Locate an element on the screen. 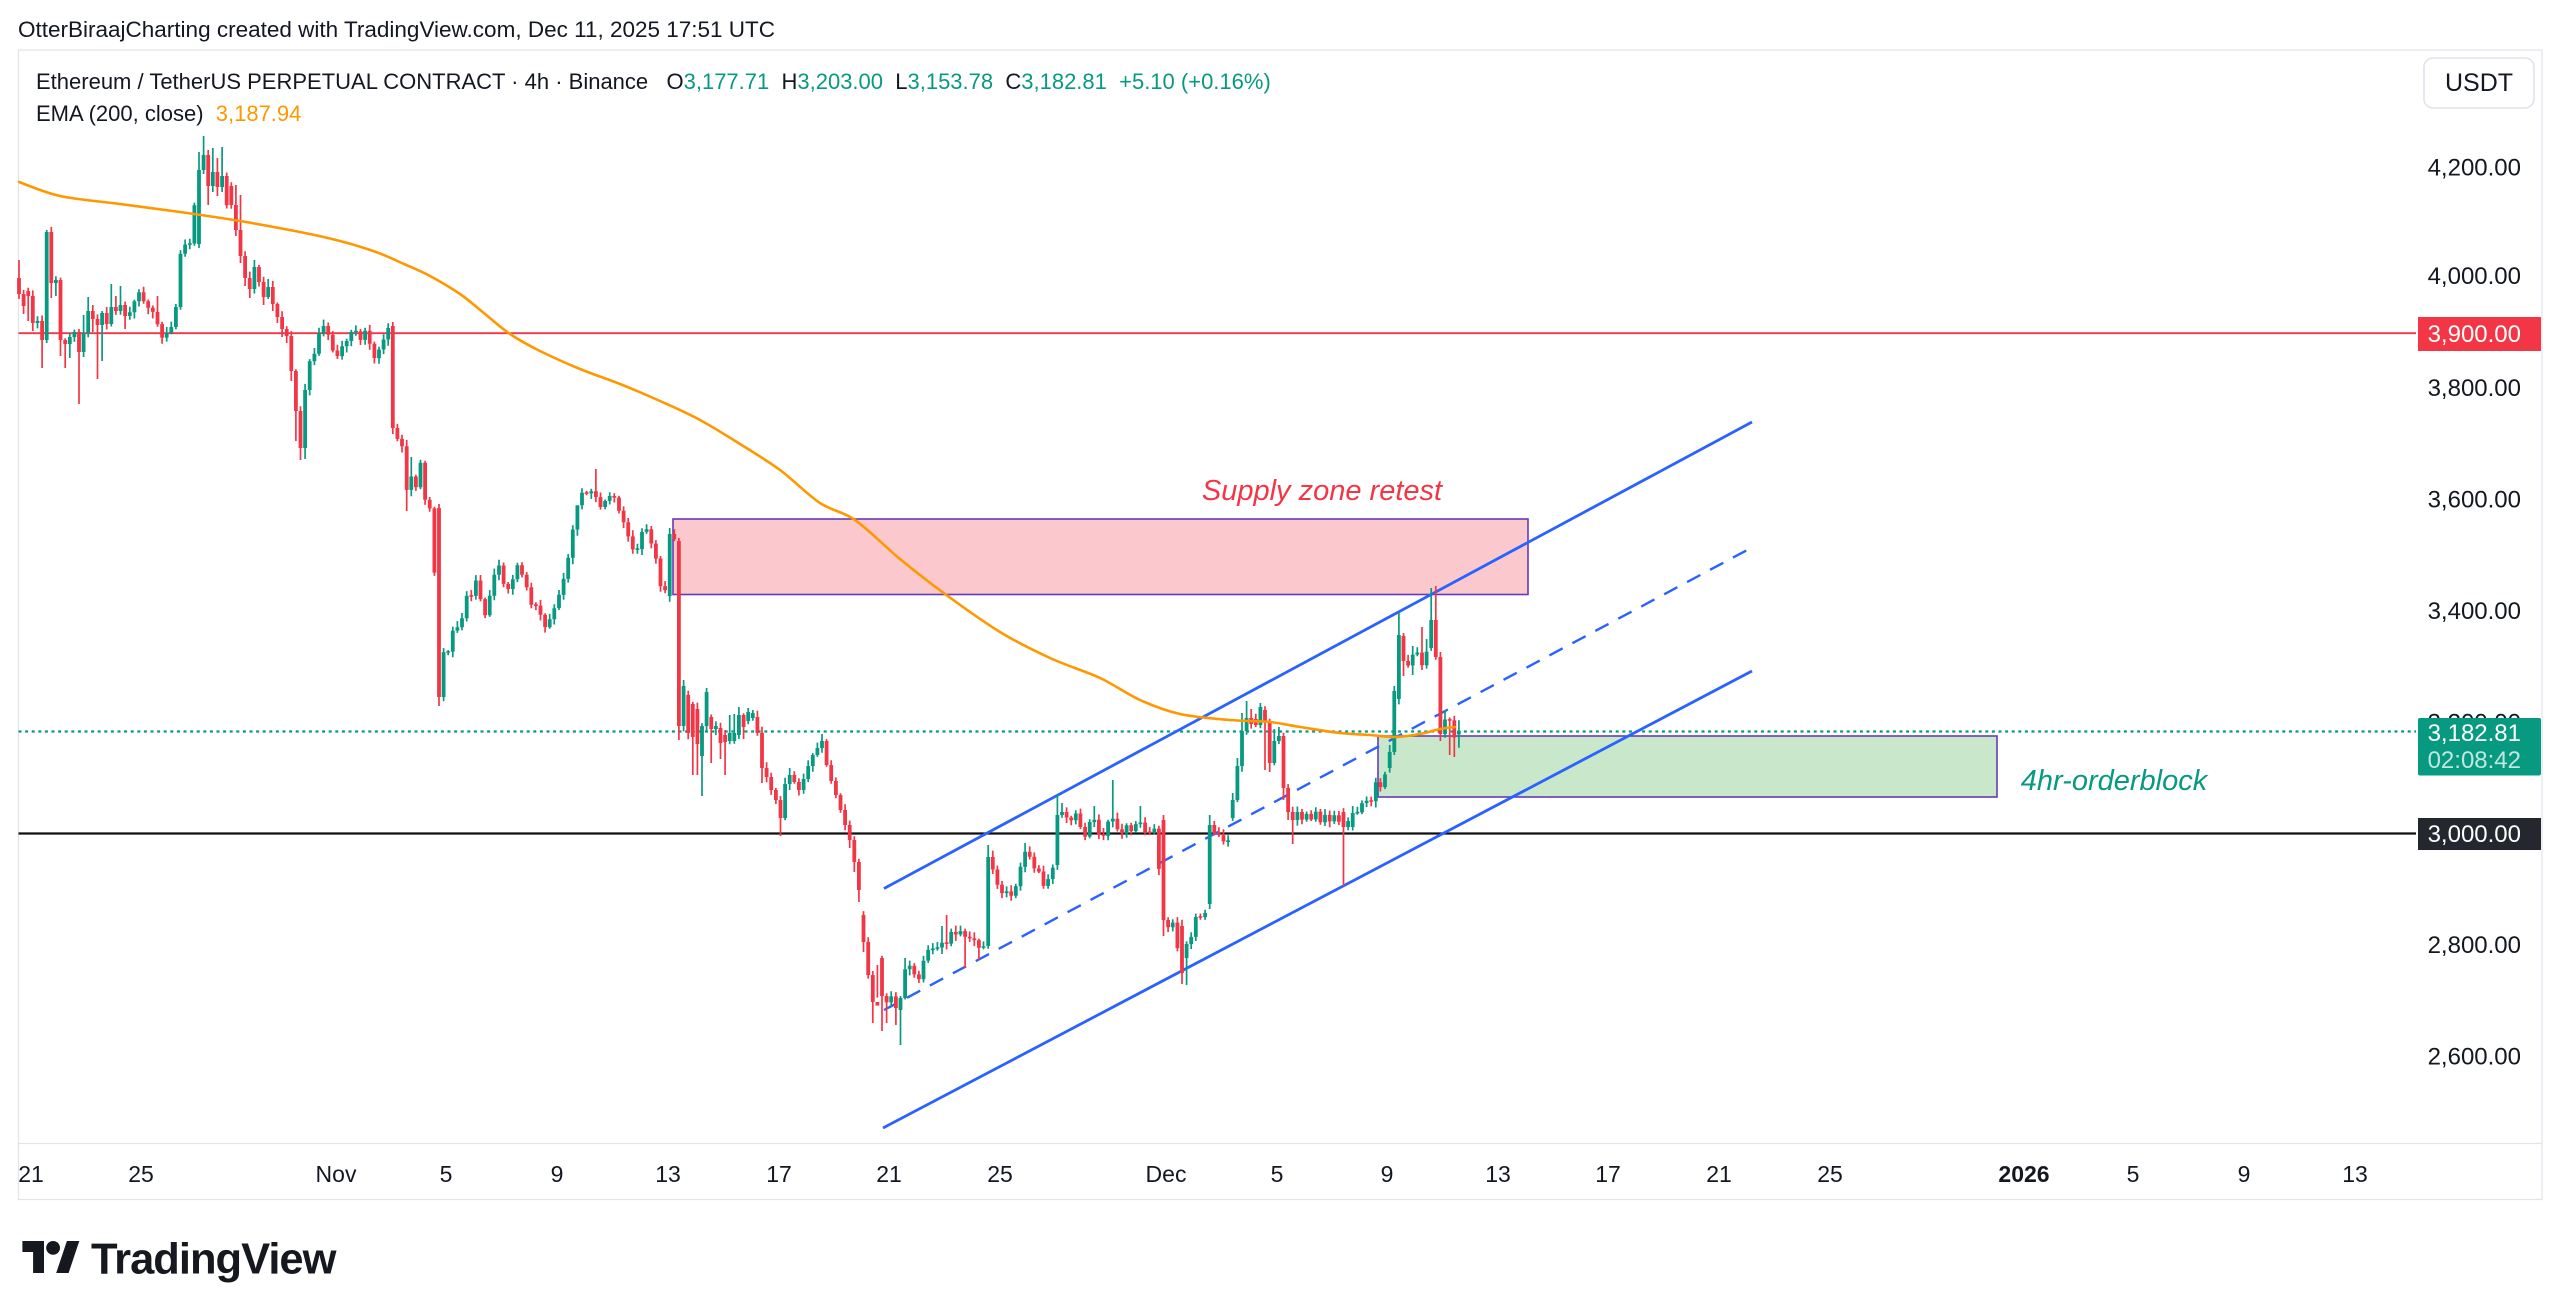  svg-text: 3,600.00 is located at coordinates (2474, 500).